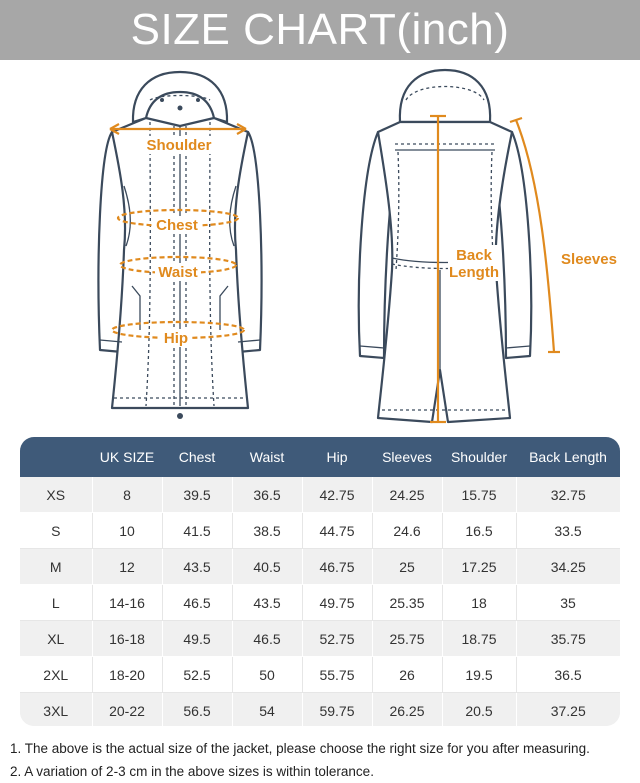 The width and height of the screenshot is (640, 783). Describe the element at coordinates (56, 709) in the screenshot. I see `size-cell: 3XL` at that location.